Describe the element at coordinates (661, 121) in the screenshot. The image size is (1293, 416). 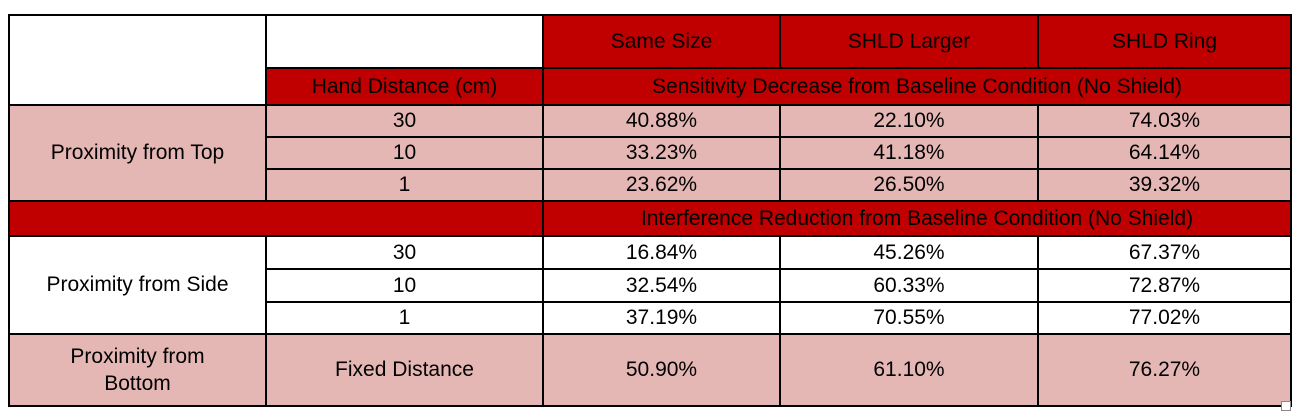
I see `data-cell: 40.88%` at that location.